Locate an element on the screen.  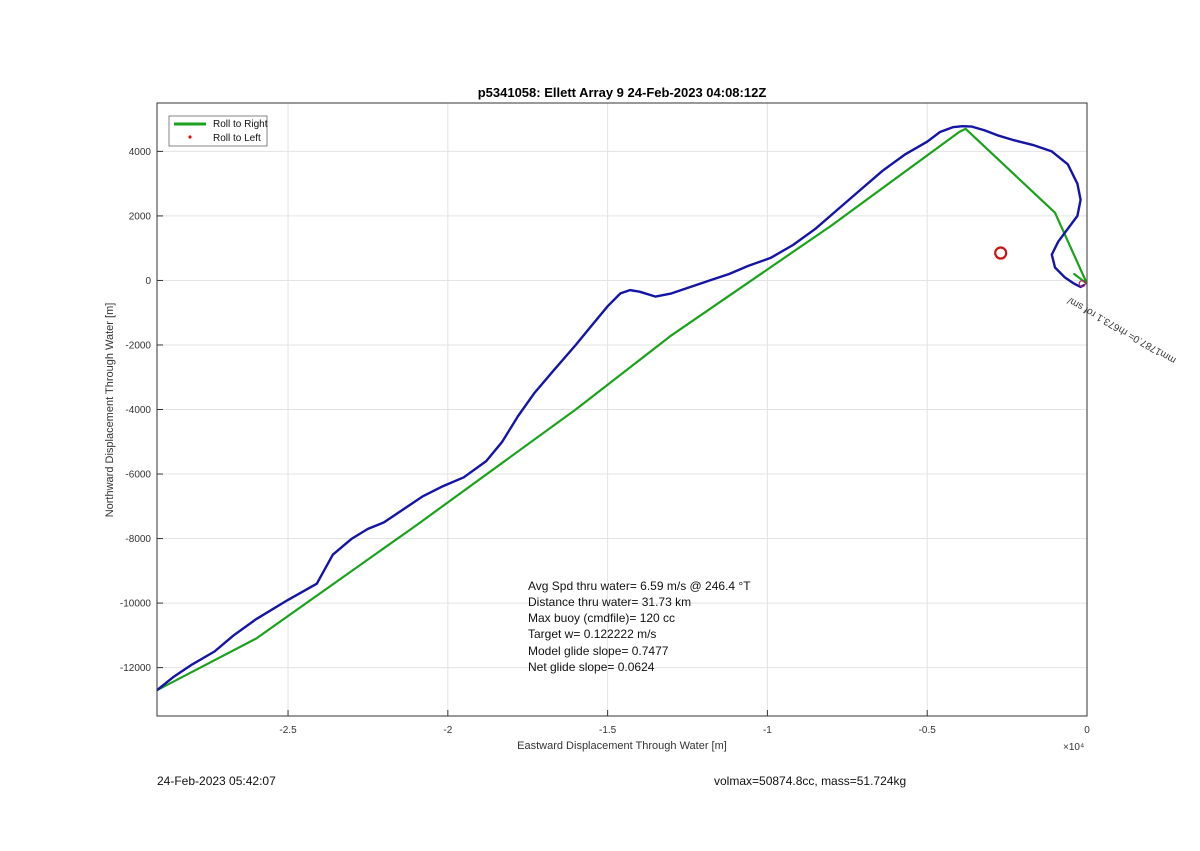
x-tick-label: -1 is located at coordinates (767, 730).